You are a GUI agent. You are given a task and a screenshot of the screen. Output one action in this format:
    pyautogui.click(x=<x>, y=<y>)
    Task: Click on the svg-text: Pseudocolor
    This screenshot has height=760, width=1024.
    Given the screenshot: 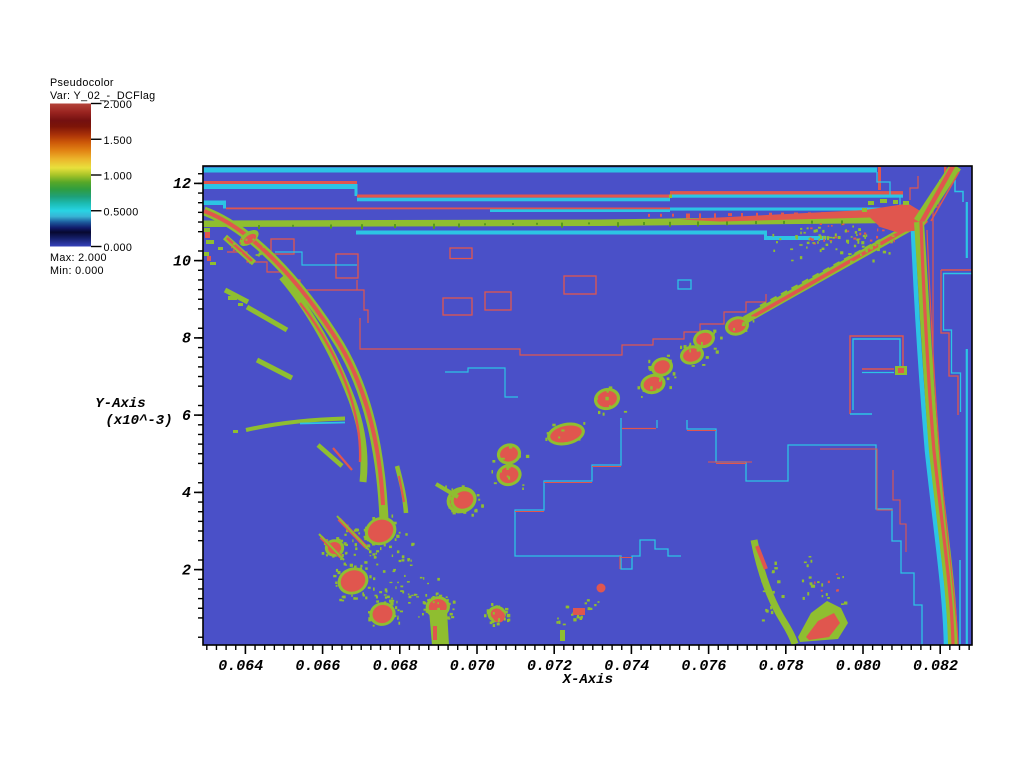 What is the action you would take?
    pyautogui.click(x=82, y=83)
    